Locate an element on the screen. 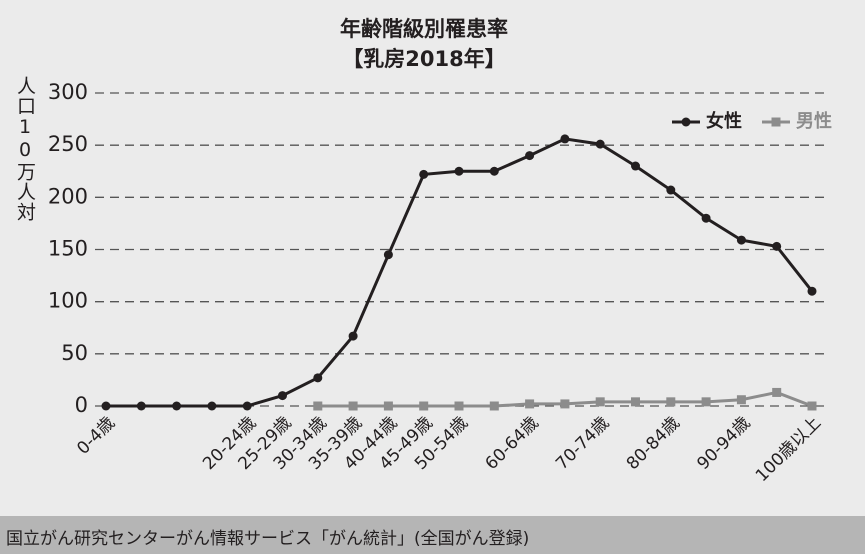 The height and width of the screenshot is (554, 865). x-tick-label: 80-84歳 is located at coordinates (653, 443).